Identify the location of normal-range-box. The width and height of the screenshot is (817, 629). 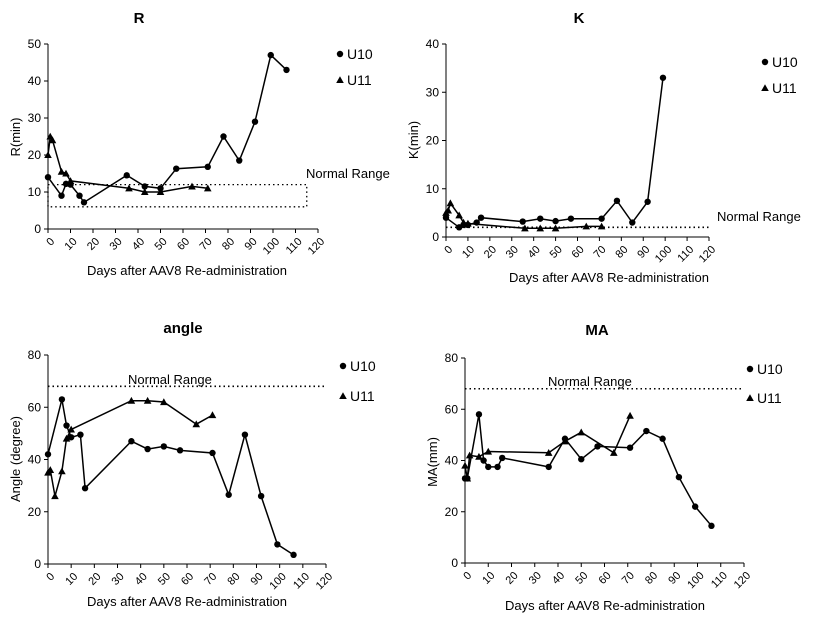
(177, 195).